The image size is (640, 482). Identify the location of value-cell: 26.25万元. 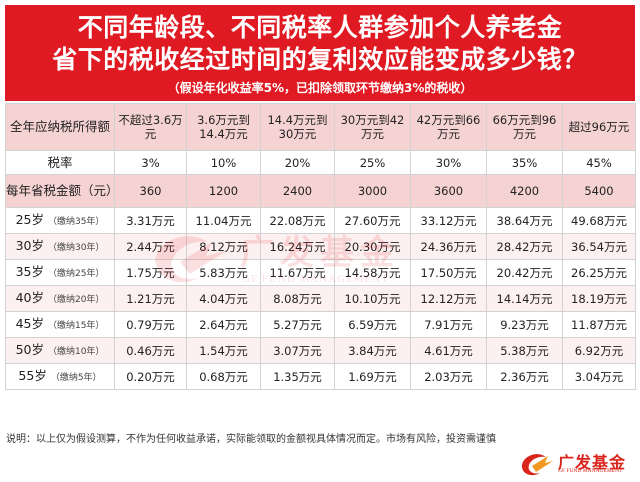
(599, 272).